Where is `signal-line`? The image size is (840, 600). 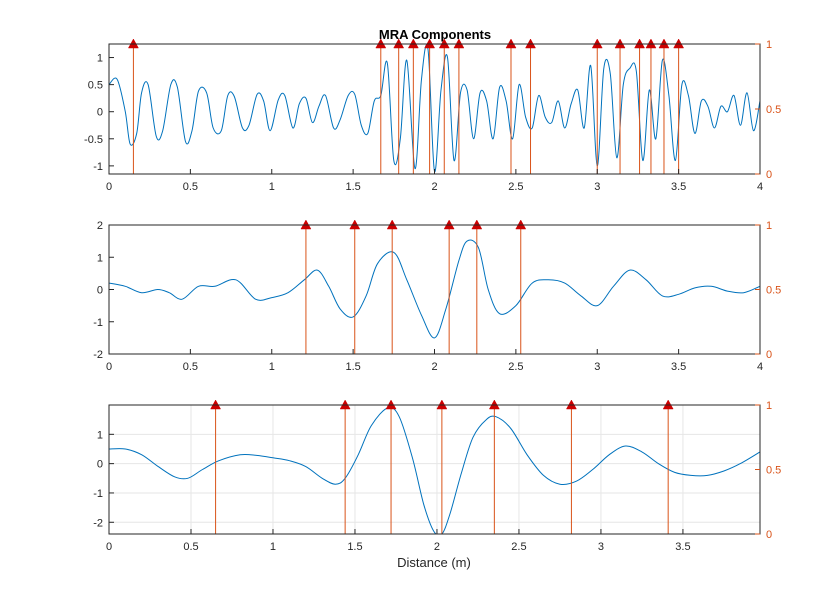 signal-line is located at coordinates (434, 289).